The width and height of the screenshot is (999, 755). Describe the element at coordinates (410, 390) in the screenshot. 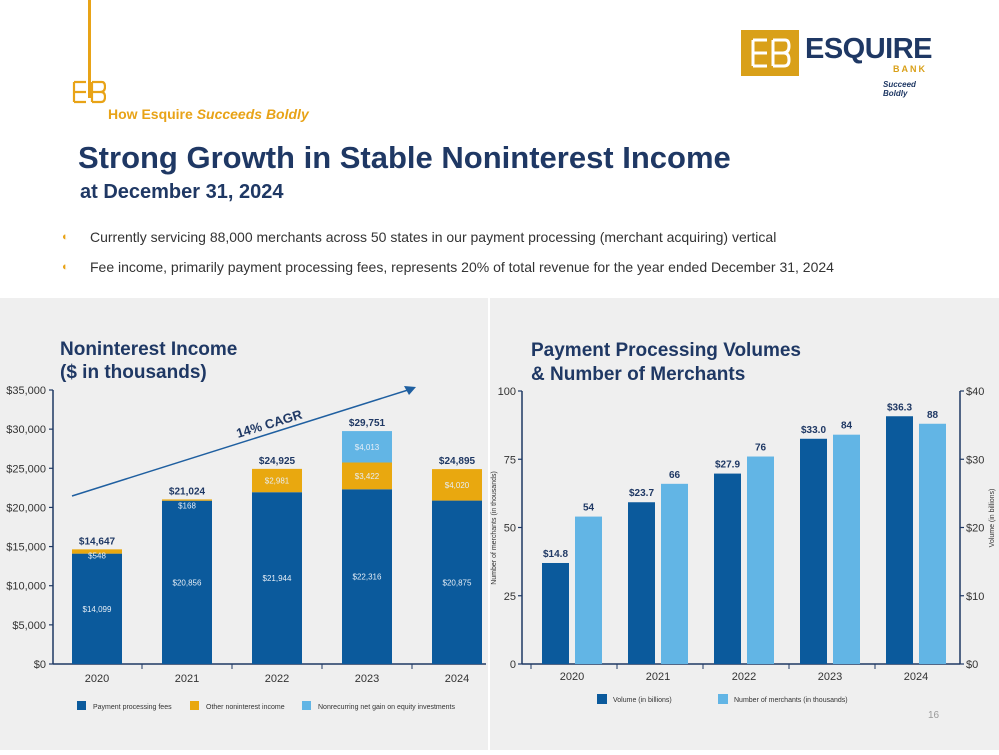

I see `cagr-arrow-head-icon` at that location.